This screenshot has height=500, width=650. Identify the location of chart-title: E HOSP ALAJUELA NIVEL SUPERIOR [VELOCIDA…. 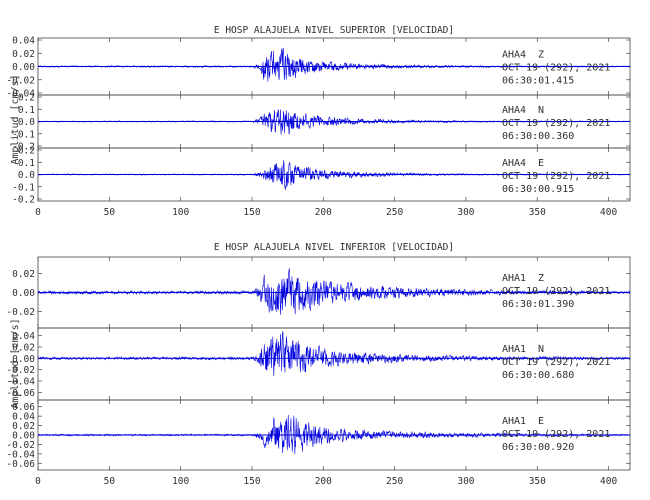
(334, 30).